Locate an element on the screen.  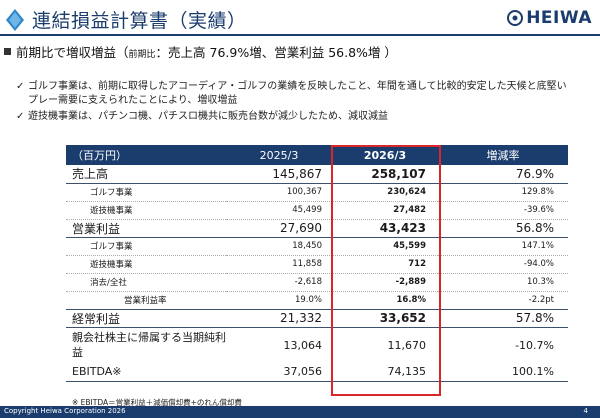
bullet-text: 遊技機事業は、パチンコ機、パチスロ機共に販売台数が減少したため、減収減益 is located at coordinates (208, 116).